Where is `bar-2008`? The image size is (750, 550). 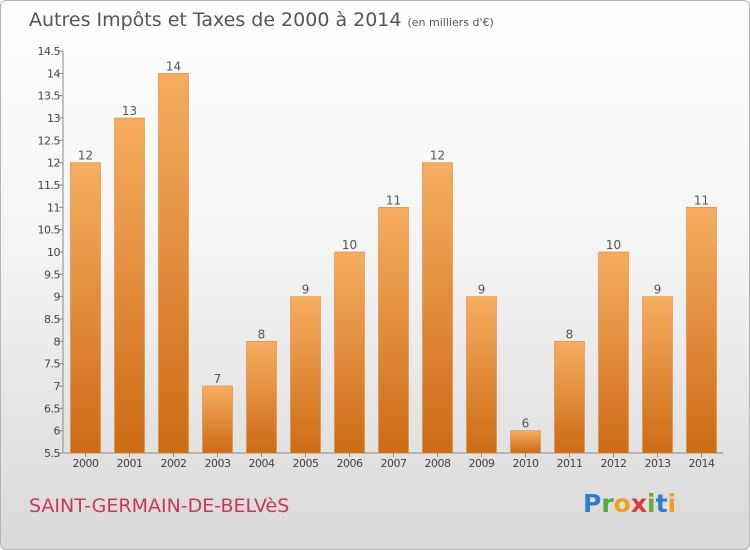
bar-2008 is located at coordinates (437, 308).